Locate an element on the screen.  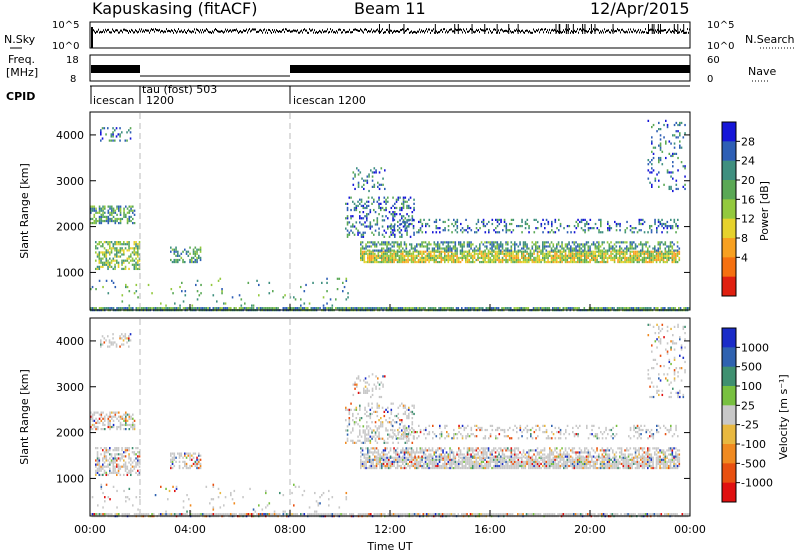
colorbar-tick-label: 4 is located at coordinates (744, 257).